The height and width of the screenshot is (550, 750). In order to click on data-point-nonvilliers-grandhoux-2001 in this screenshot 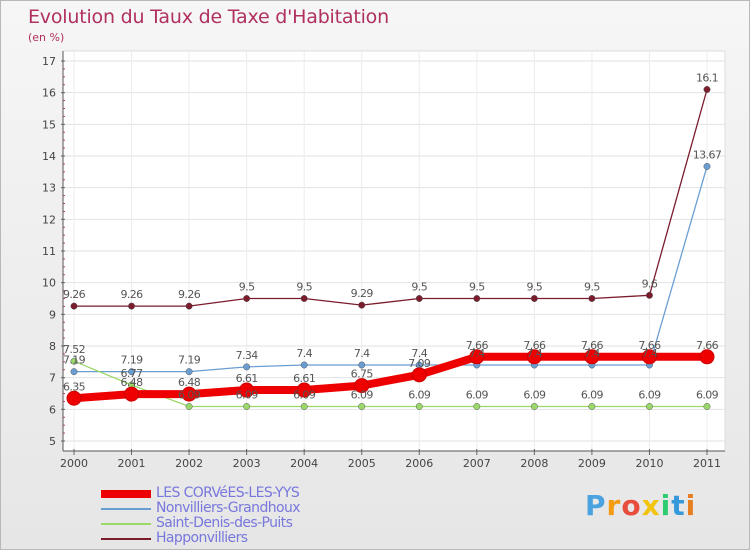, I will do `click(131, 372)`.